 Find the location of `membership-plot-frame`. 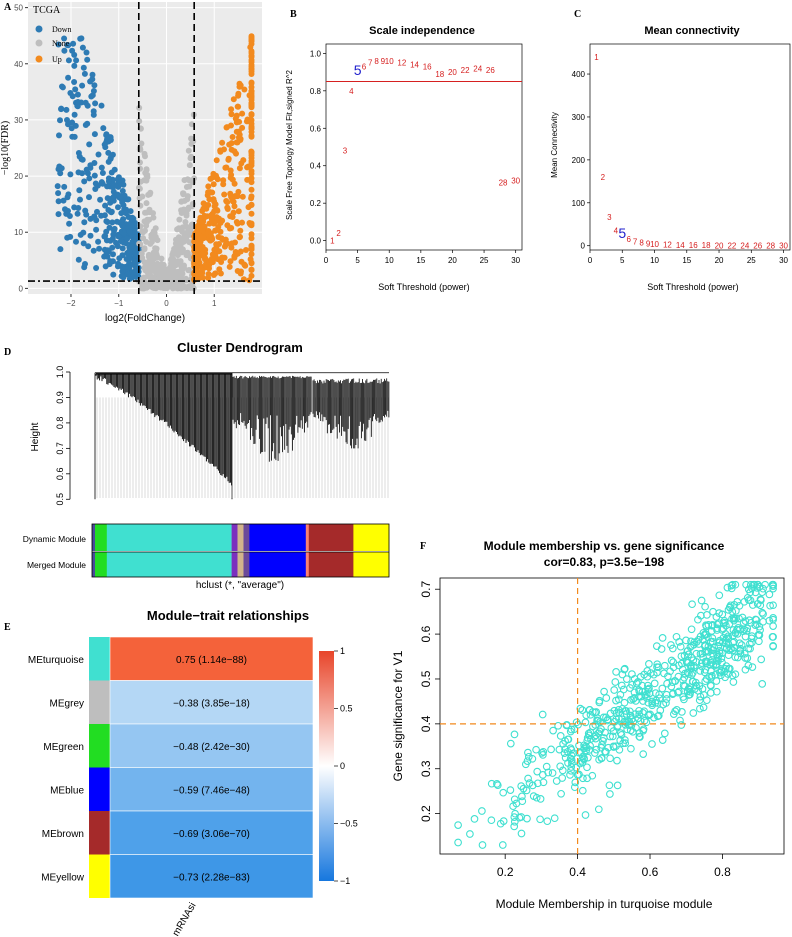

membership-plot-frame is located at coordinates (612, 716).